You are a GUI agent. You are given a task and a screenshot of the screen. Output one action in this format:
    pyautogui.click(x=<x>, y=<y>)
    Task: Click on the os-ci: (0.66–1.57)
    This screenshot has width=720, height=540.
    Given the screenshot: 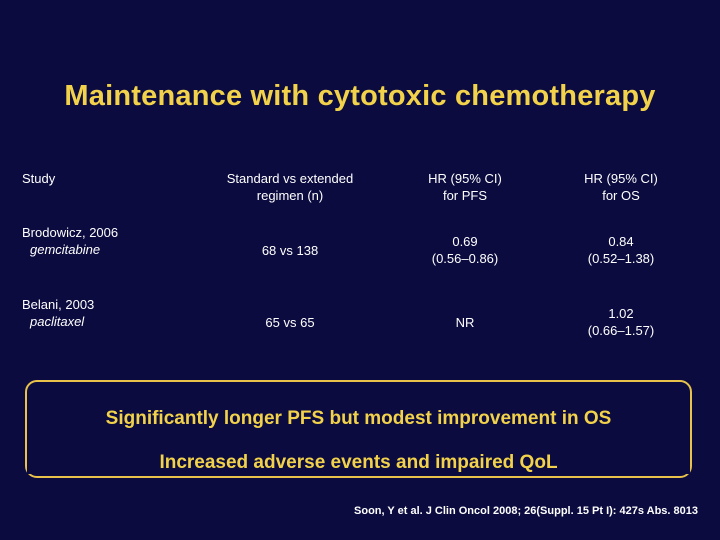 What is the action you would take?
    pyautogui.click(x=621, y=330)
    